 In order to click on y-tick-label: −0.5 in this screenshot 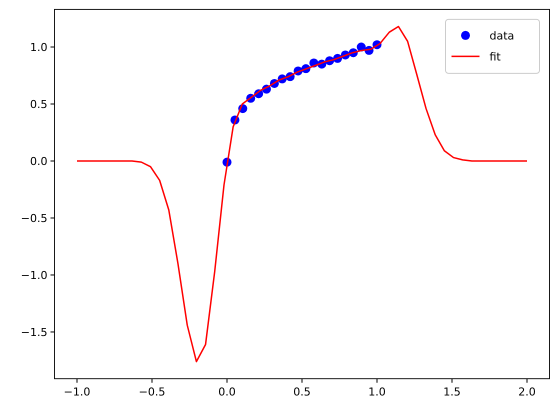, I will do `click(34, 218)`.